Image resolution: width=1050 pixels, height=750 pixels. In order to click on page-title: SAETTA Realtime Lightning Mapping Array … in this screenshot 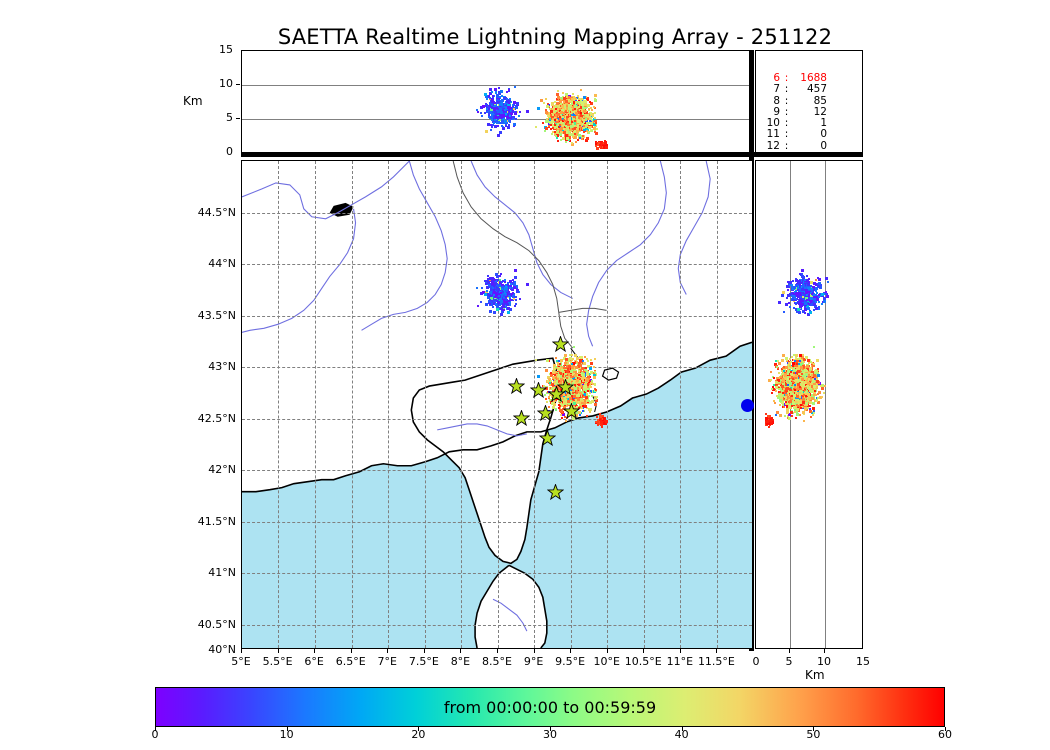, I will do `click(555, 37)`.